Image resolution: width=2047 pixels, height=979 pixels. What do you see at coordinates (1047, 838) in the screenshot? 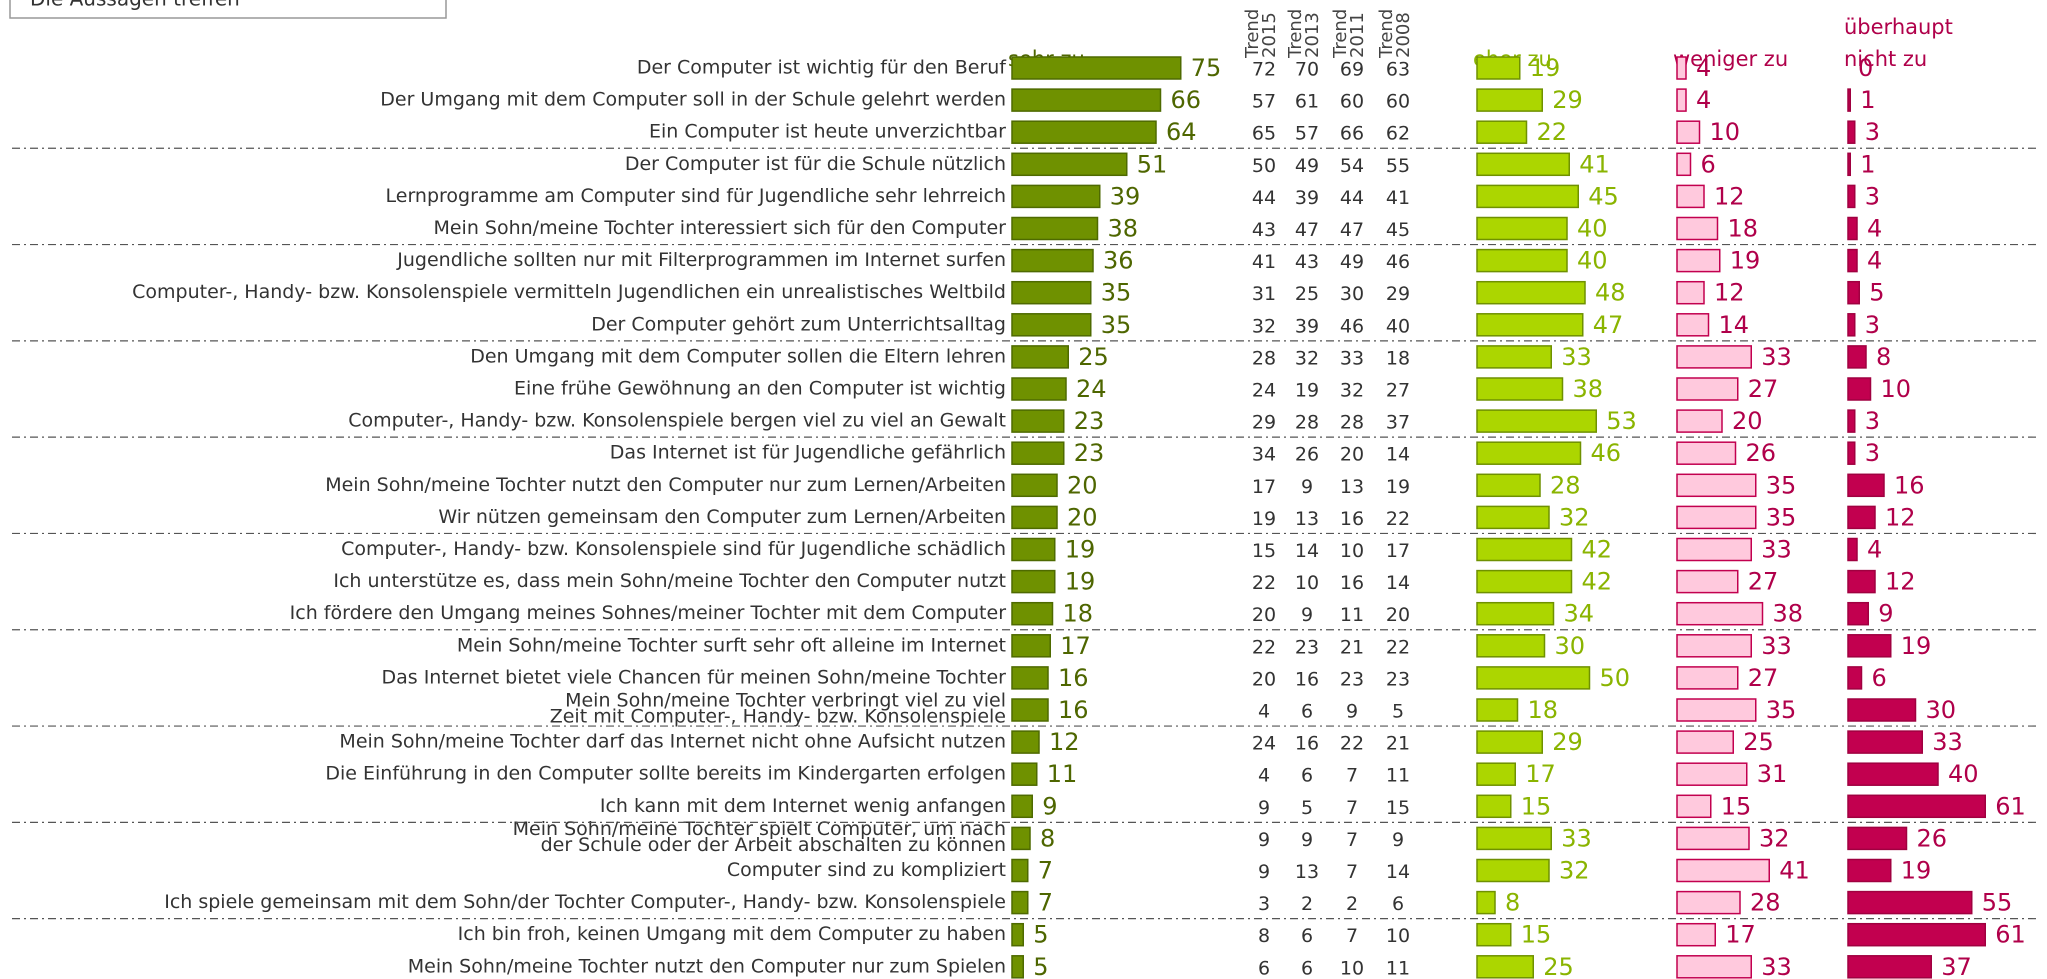
I see `value-label: 8` at bounding box center [1047, 838].